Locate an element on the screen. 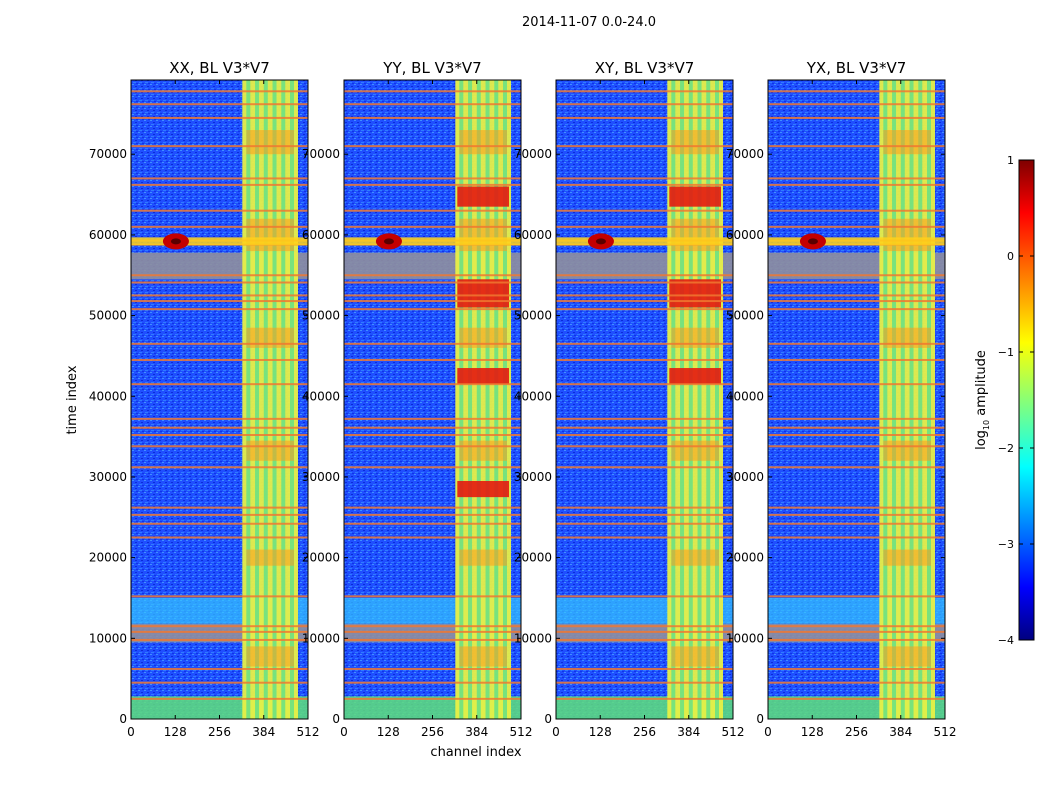  x-axis-label: channel index is located at coordinates (475, 752).